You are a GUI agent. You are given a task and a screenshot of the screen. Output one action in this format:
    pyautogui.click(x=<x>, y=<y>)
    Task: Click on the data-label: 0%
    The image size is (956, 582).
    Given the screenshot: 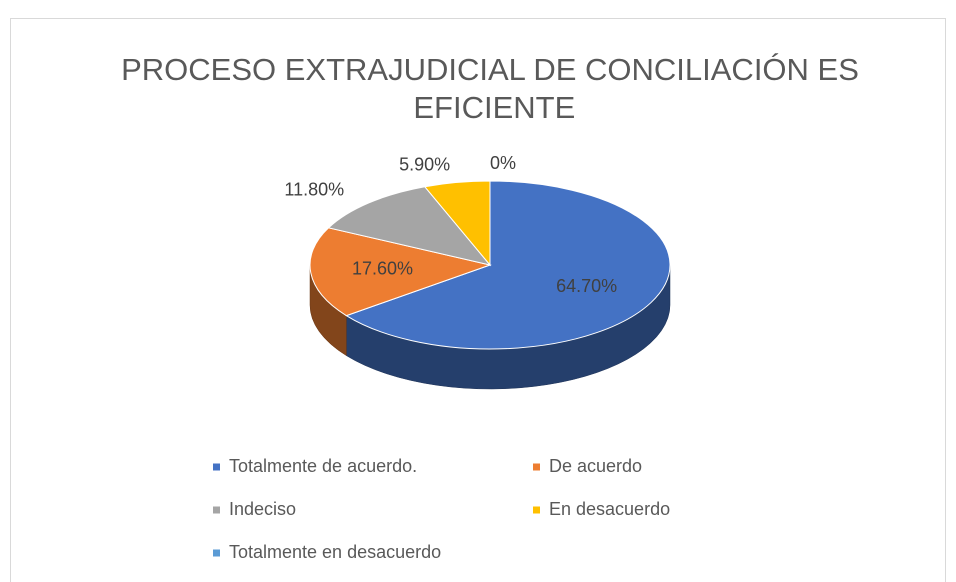 What is the action you would take?
    pyautogui.click(x=503, y=163)
    